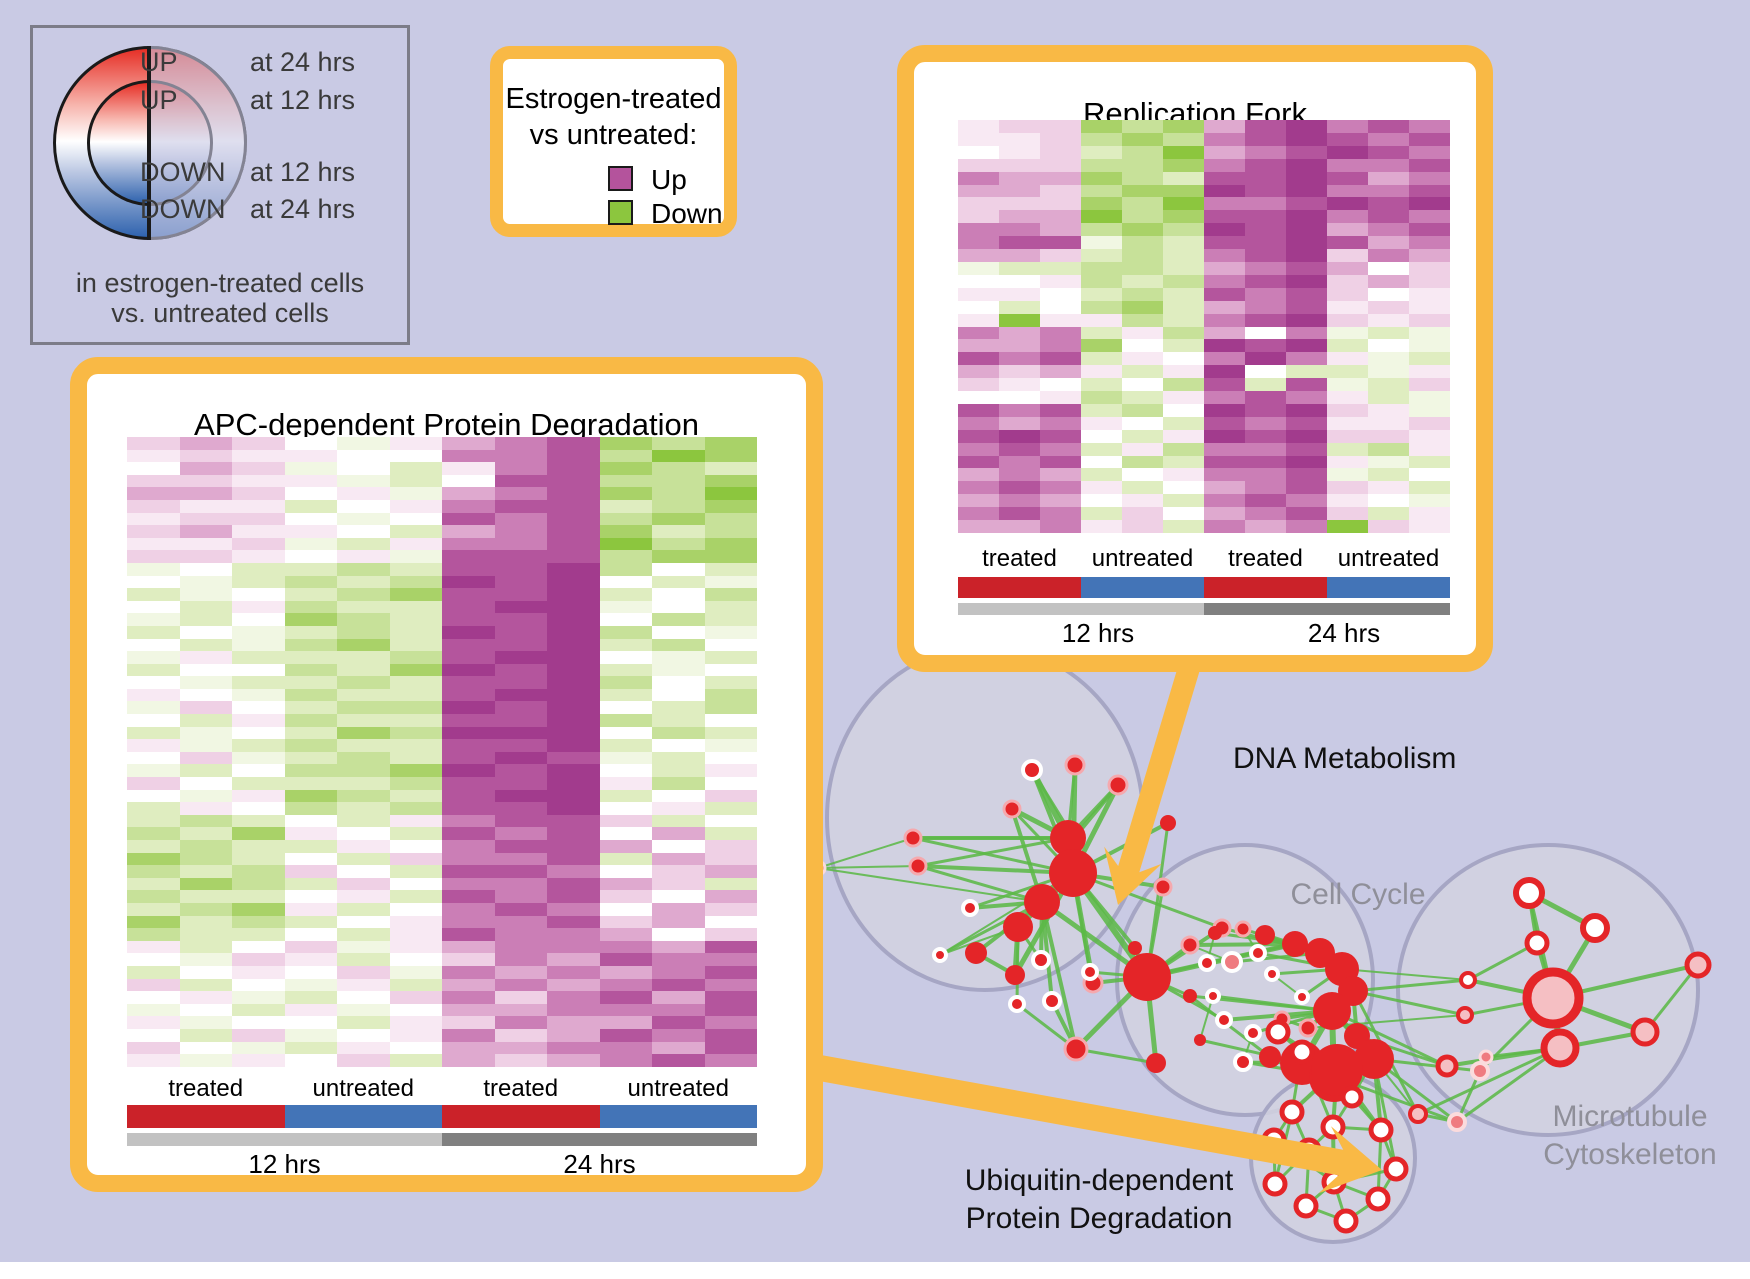  What do you see at coordinates (678, 1116) in the screenshot?
I see `apc-untreated-bar-24h` at bounding box center [678, 1116].